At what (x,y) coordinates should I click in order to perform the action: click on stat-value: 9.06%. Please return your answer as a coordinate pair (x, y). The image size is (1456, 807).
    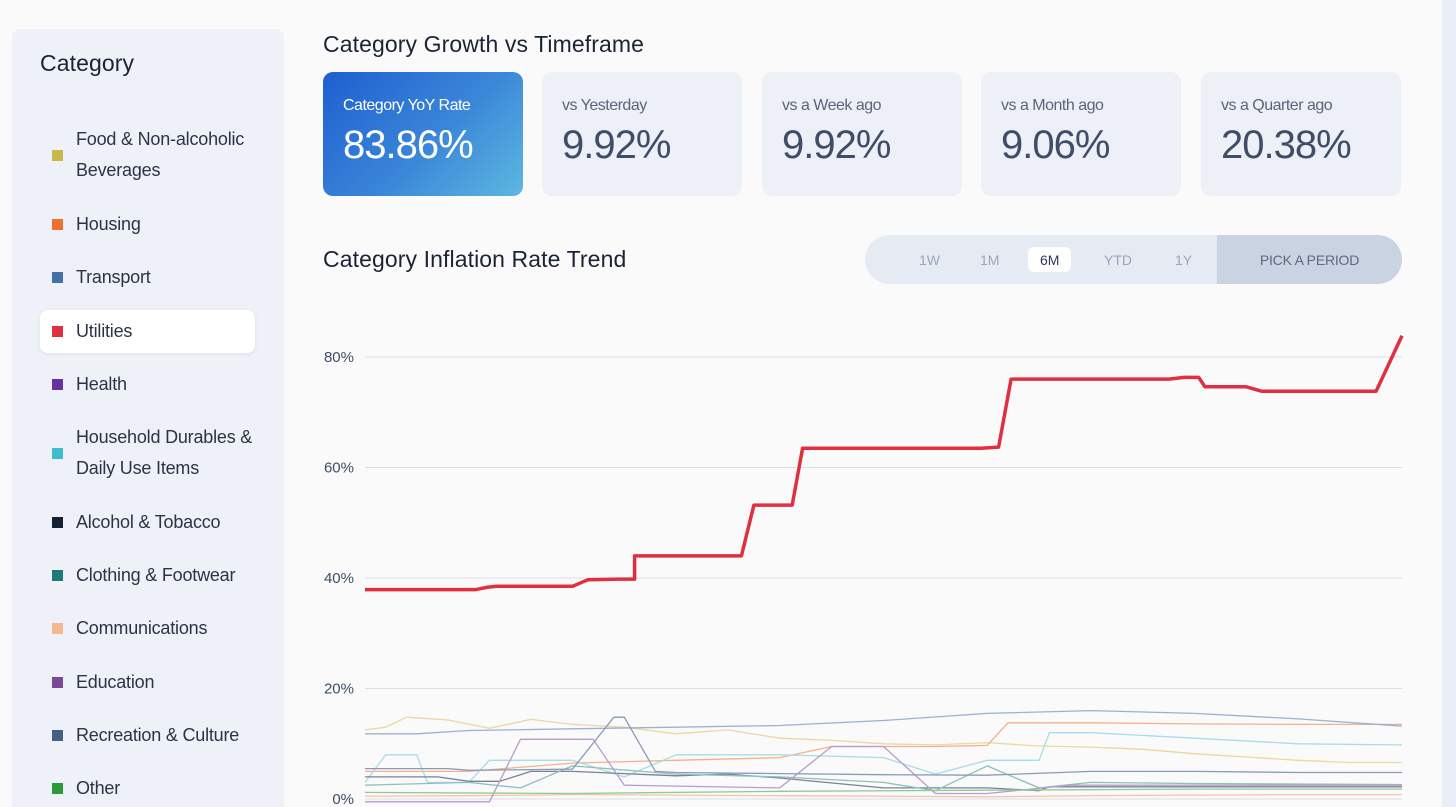
    Looking at the image, I should click on (1055, 145).